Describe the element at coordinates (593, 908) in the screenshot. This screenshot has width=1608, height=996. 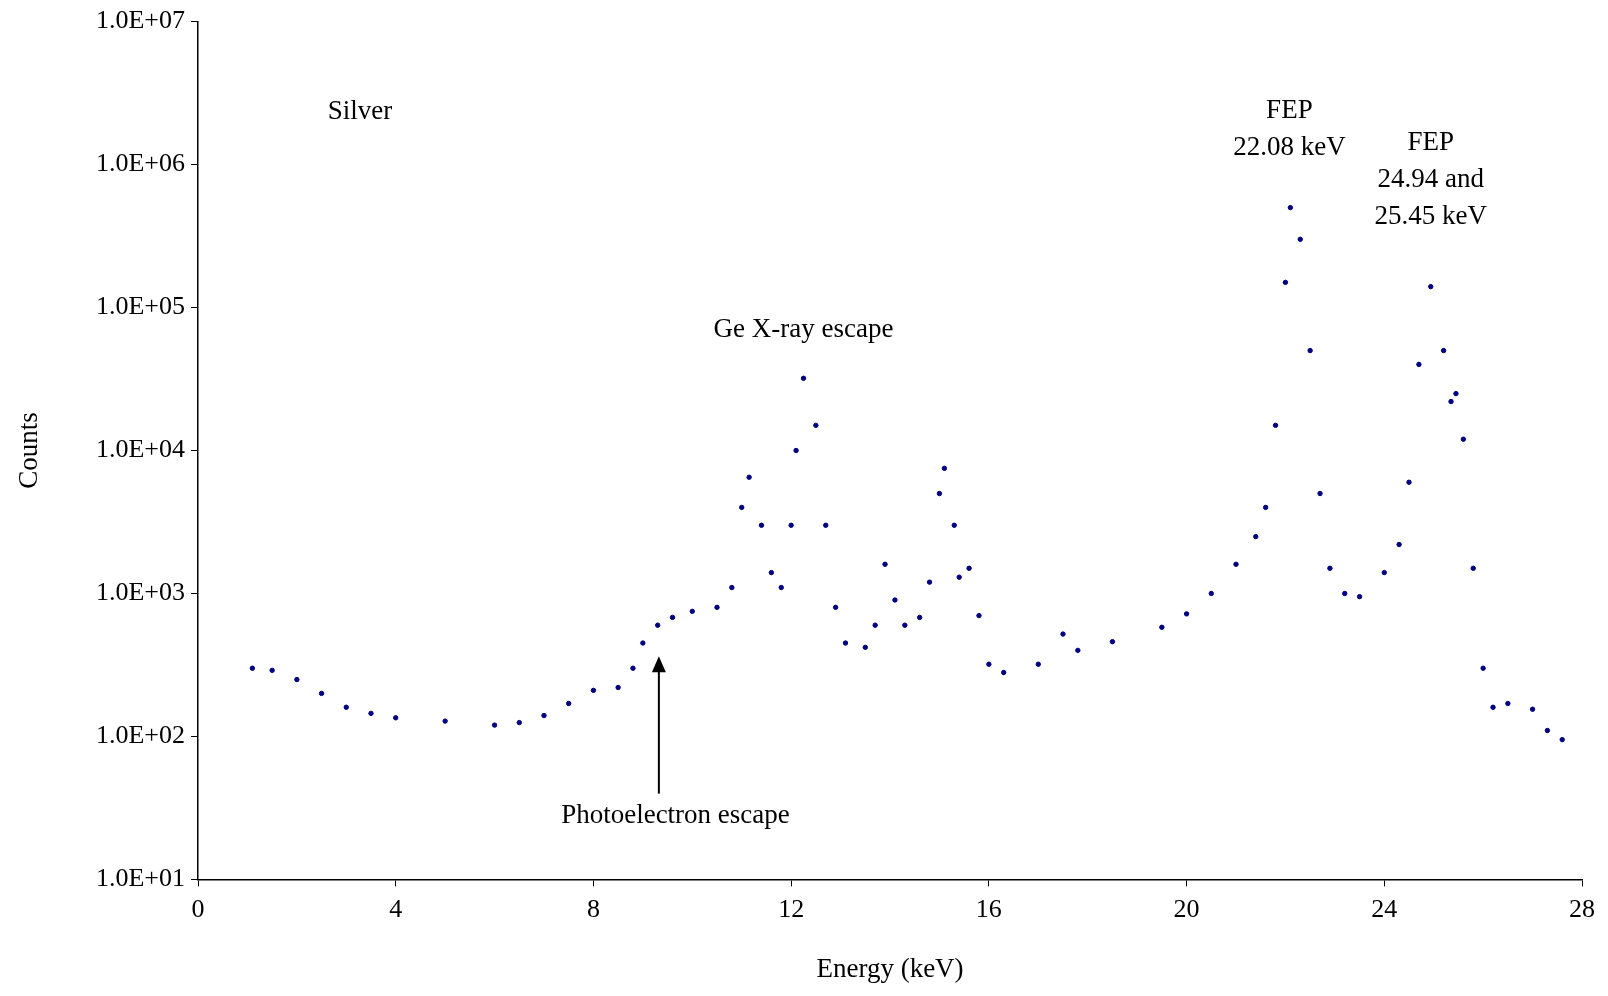
I see `x-tick-label: 8` at that location.